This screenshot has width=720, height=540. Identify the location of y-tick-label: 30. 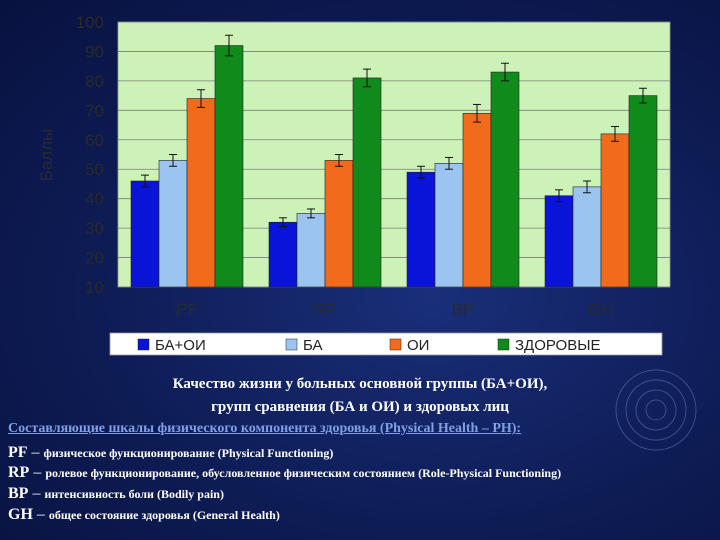
(94, 228).